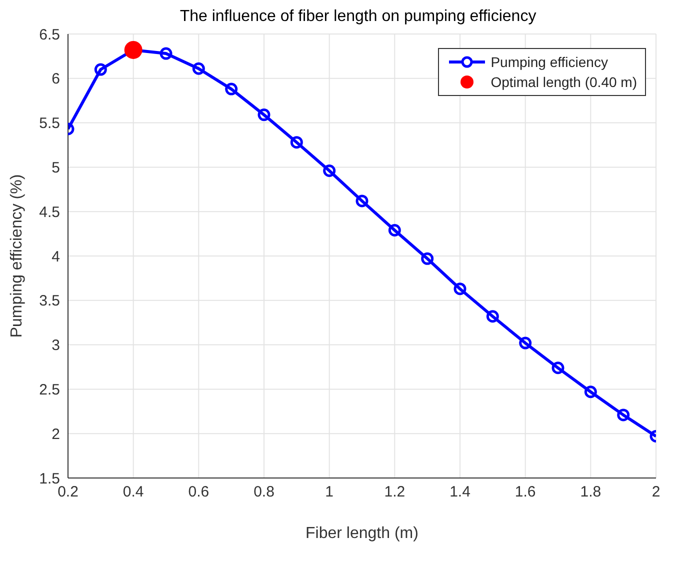 The height and width of the screenshot is (566, 676). Describe the element at coordinates (56, 257) in the screenshot. I see `y-tick-label: 4` at that location.